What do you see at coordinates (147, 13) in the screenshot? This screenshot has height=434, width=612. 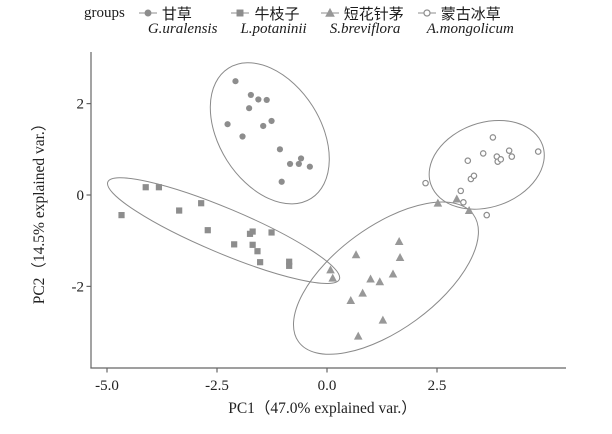 I see `filled-circle-icon` at bounding box center [147, 13].